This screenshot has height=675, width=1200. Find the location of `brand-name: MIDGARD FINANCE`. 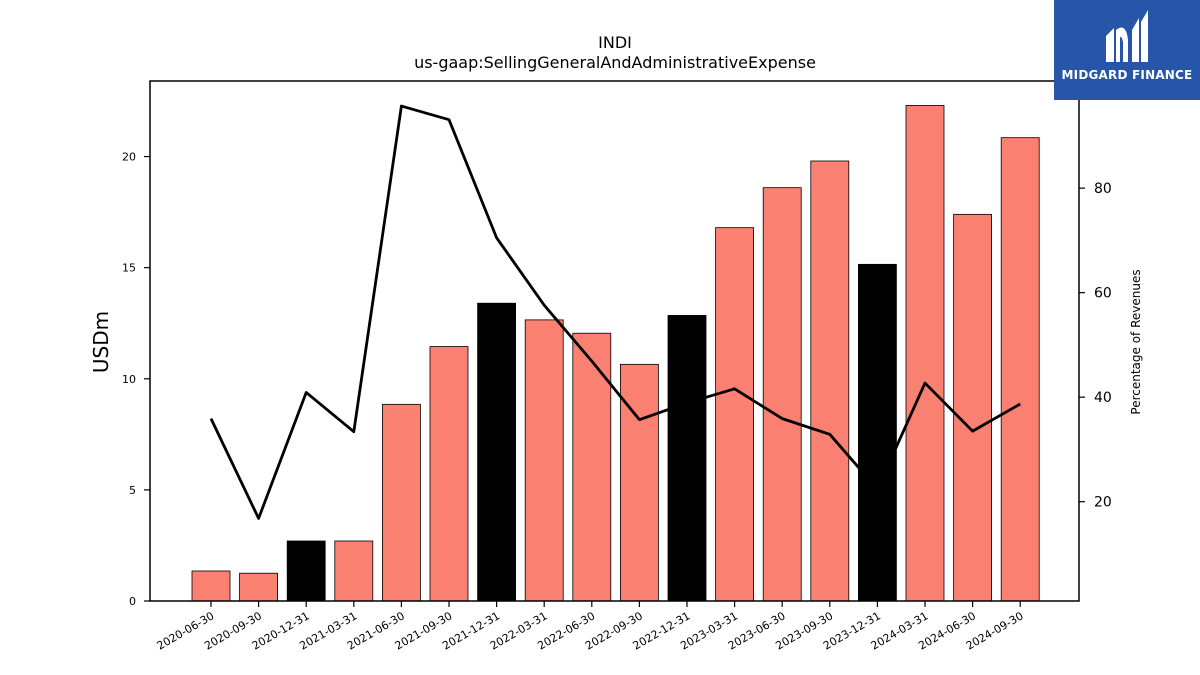

brand-name: MIDGARD FINANCE is located at coordinates (1127, 75).